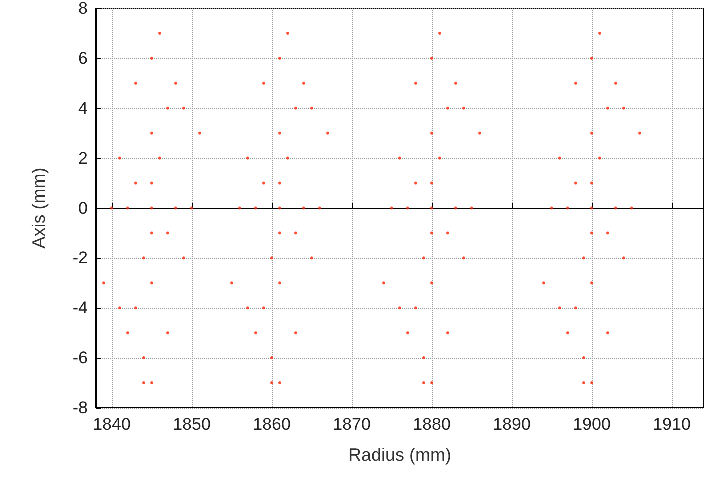 This screenshot has width=709, height=490. I want to click on x-tick-label: 1880, so click(432, 424).